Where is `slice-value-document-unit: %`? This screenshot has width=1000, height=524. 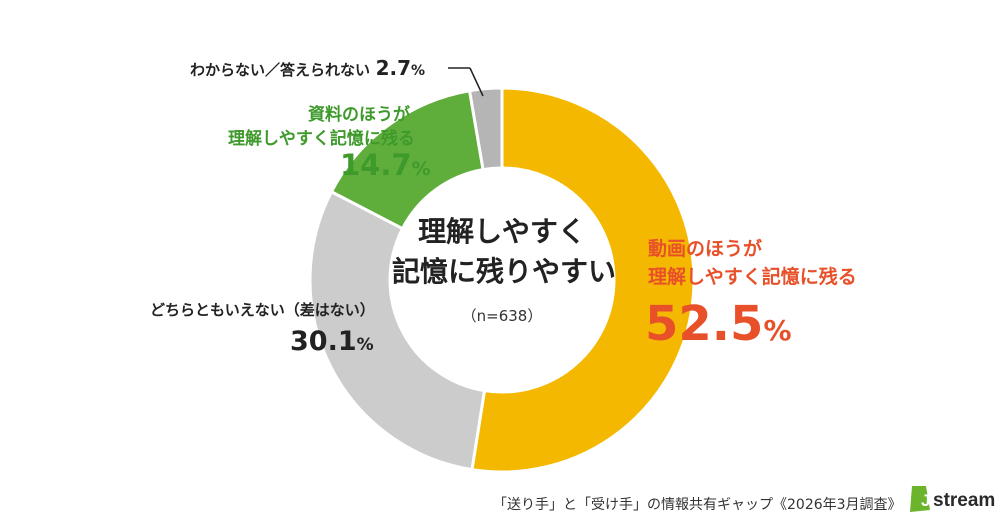 slice-value-document-unit: % is located at coordinates (421, 169).